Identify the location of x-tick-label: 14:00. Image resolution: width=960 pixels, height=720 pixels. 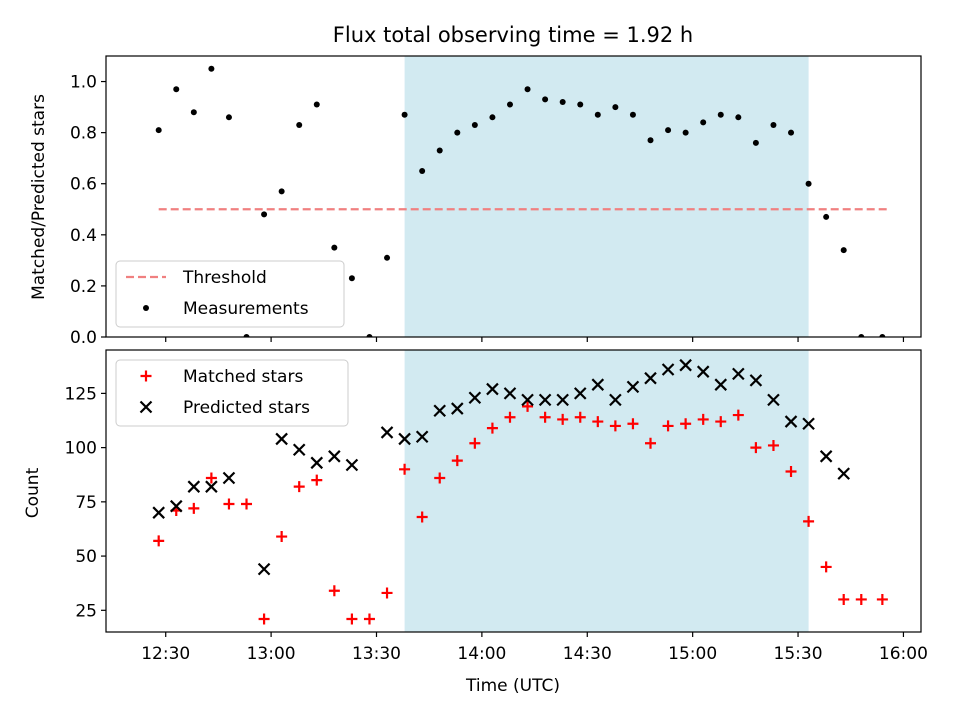
(481, 654).